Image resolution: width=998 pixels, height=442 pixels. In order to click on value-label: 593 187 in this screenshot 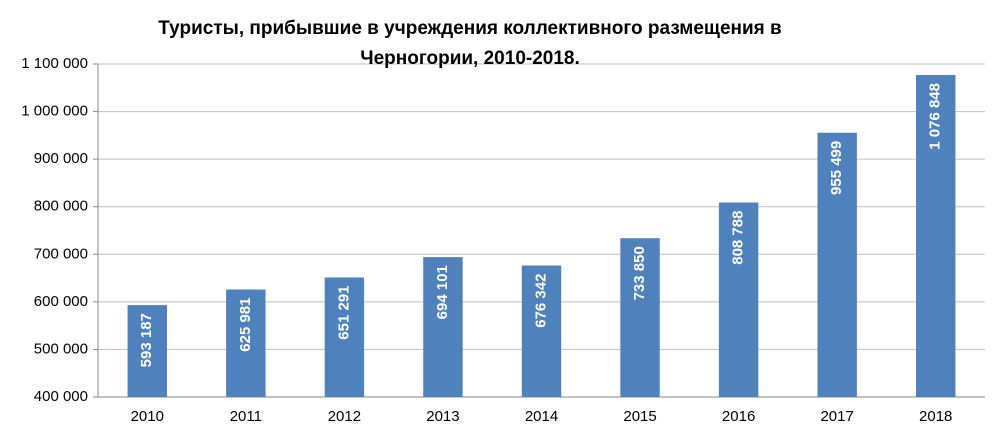, I will do `click(146, 340)`.